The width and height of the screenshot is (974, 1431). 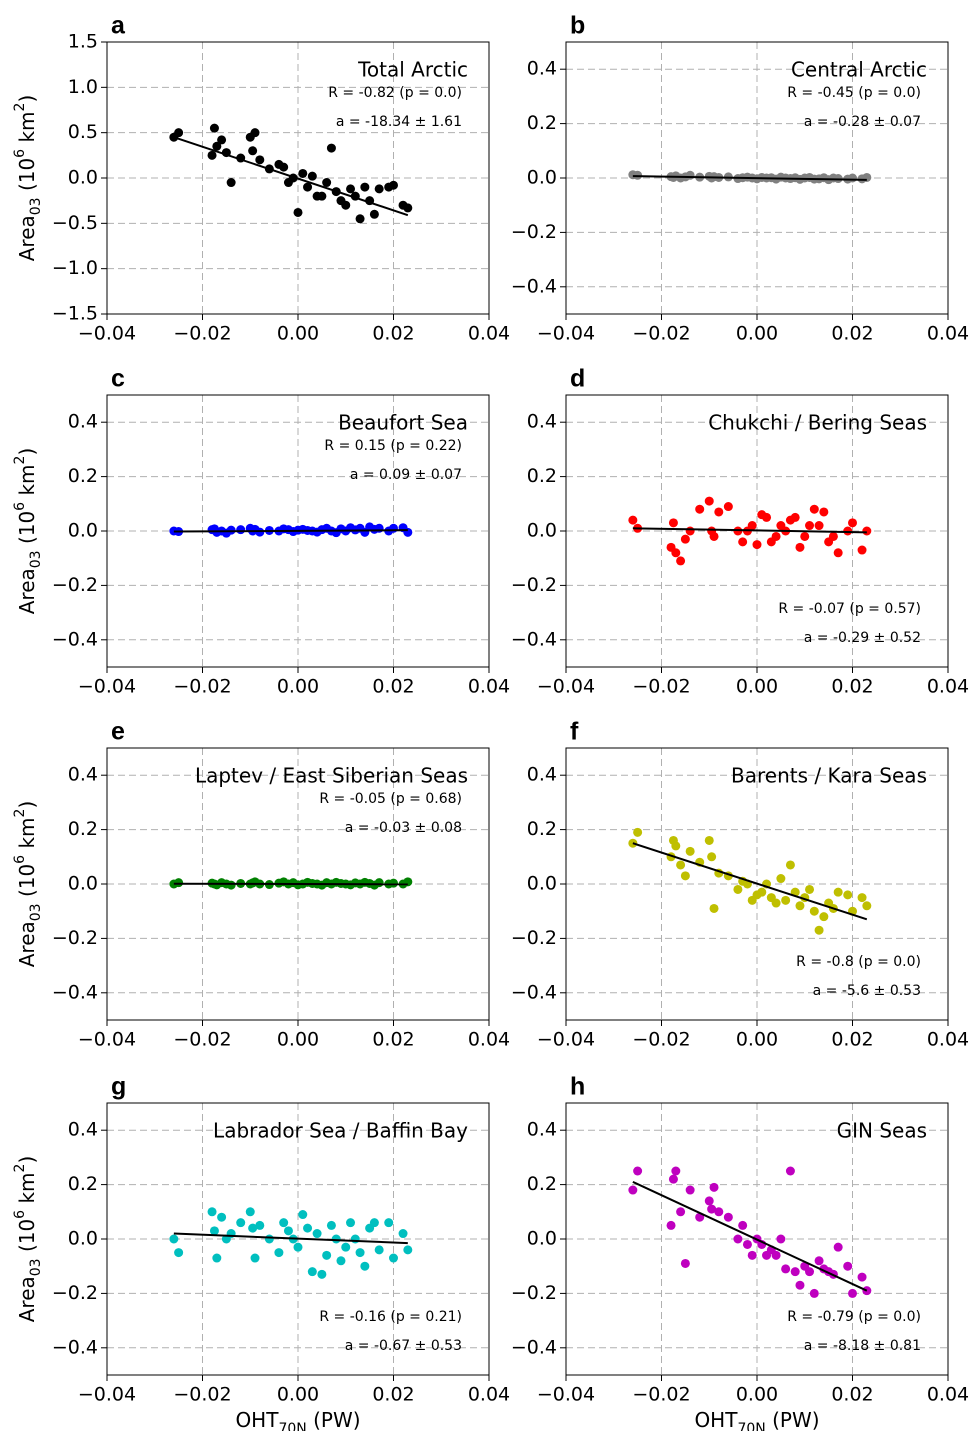 What do you see at coordinates (83, 1130) in the screenshot?
I see `y-tick-label: 0.4` at bounding box center [83, 1130].